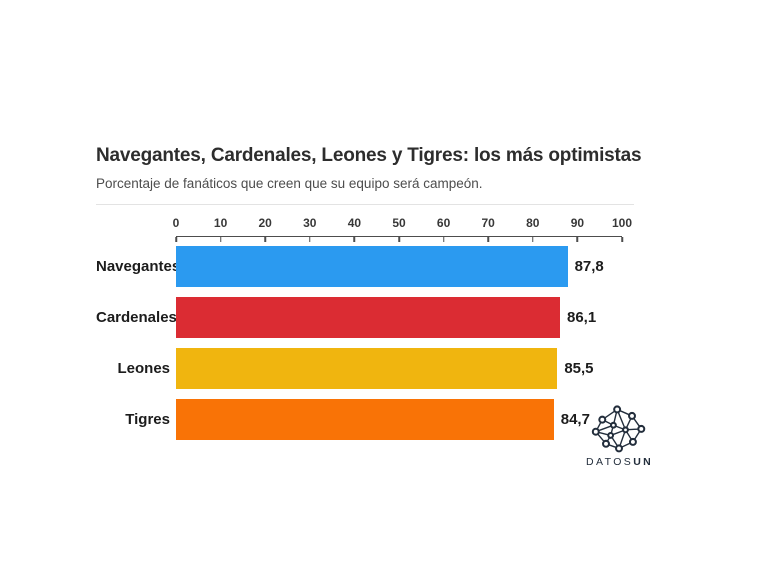 This screenshot has height=573, width=768. What do you see at coordinates (176, 223) in the screenshot?
I see `axis-tick-label: 0` at bounding box center [176, 223].